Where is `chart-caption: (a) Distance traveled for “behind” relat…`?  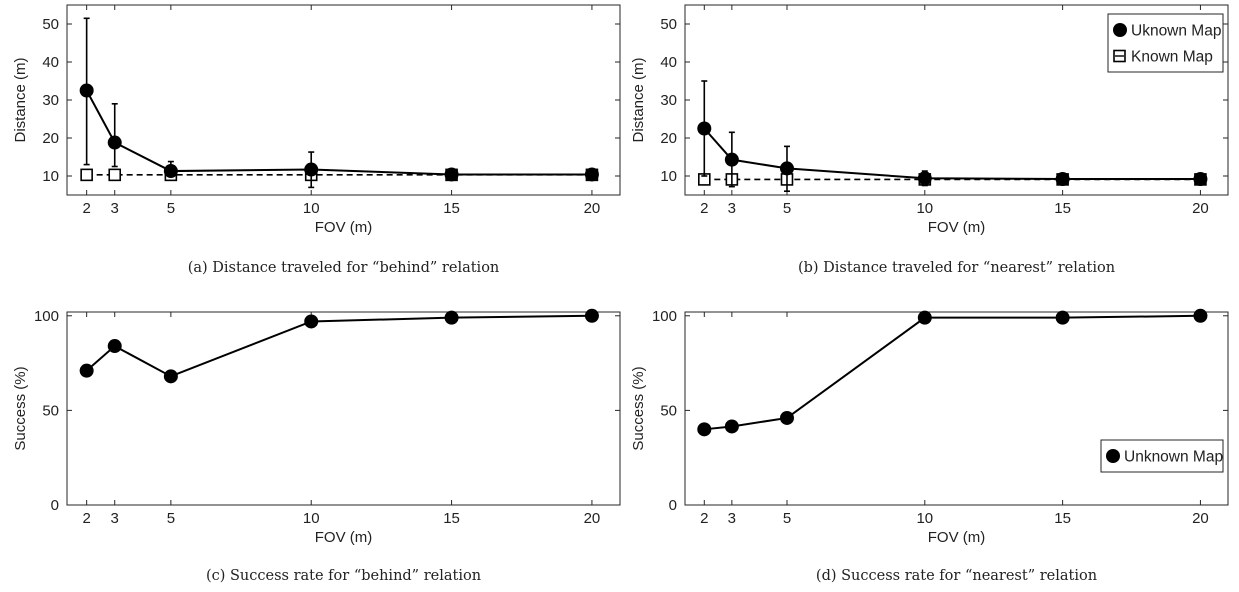
chart-caption: (a) Distance traveled for “behind” relat… is located at coordinates (344, 268).